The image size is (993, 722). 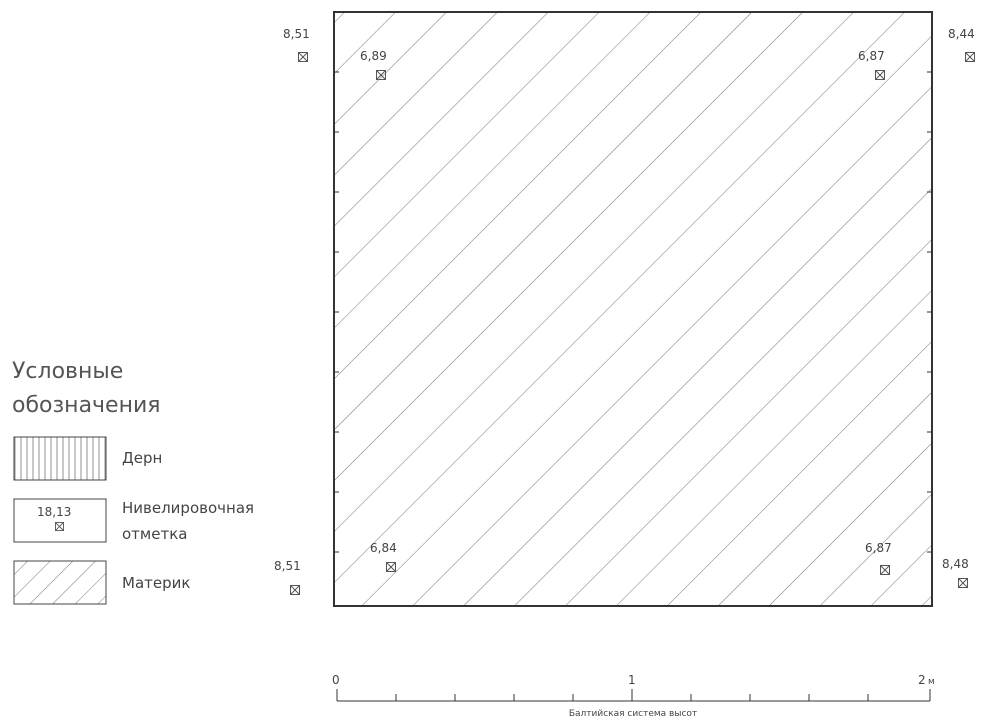 What do you see at coordinates (60, 458) in the screenshot?
I see `turf-swatch` at bounding box center [60, 458].